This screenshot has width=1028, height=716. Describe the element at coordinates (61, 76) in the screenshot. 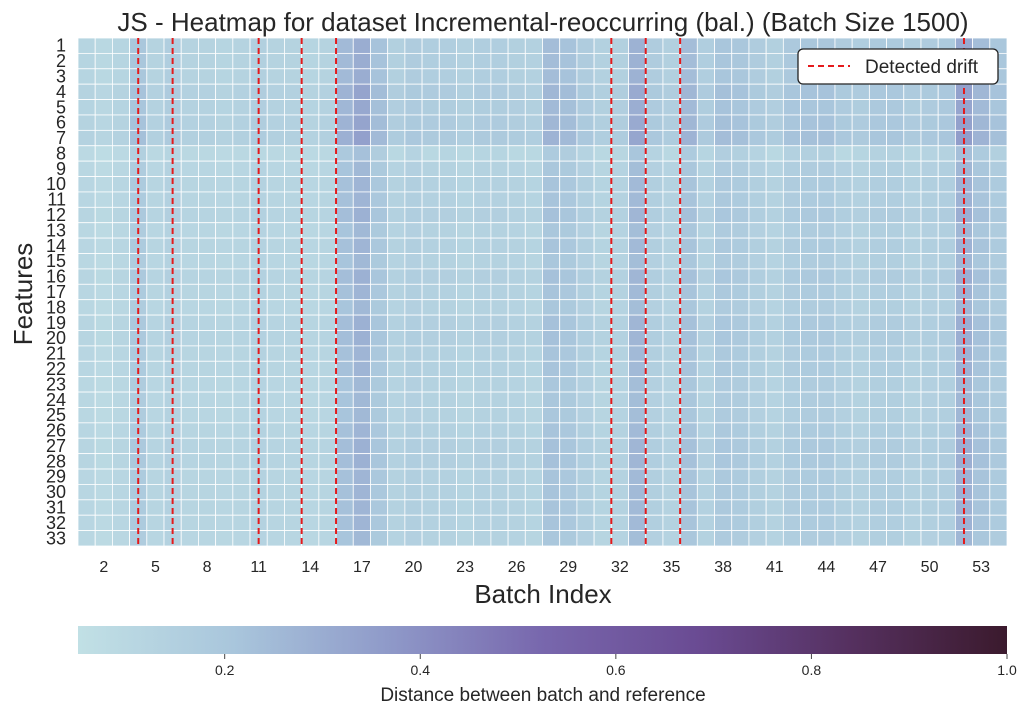

I see `y-tick-label: 3` at that location.